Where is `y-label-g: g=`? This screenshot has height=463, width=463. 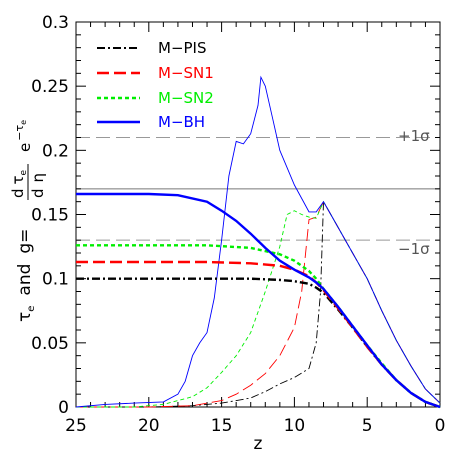
y-label-g: g= is located at coordinates (25, 241).